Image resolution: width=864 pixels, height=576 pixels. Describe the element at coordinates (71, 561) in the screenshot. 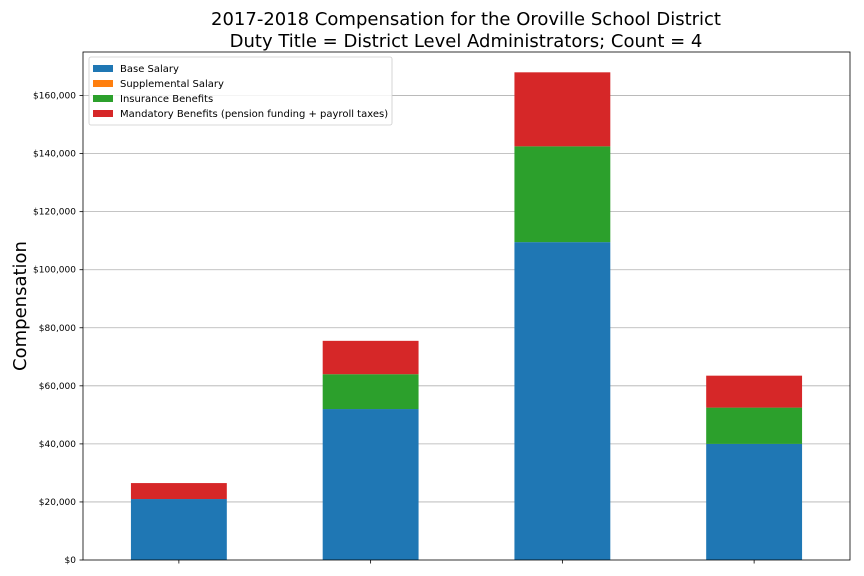

I see `y-tick-label: $0` at that location.